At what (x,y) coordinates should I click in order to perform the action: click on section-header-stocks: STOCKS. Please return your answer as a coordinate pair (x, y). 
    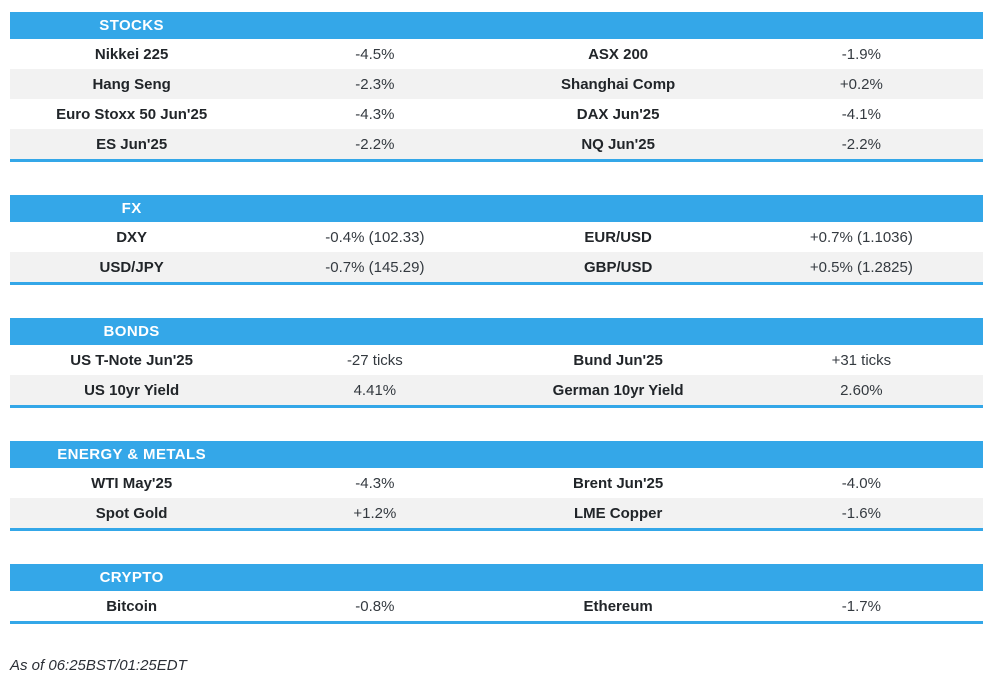
    Looking at the image, I should click on (496, 25).